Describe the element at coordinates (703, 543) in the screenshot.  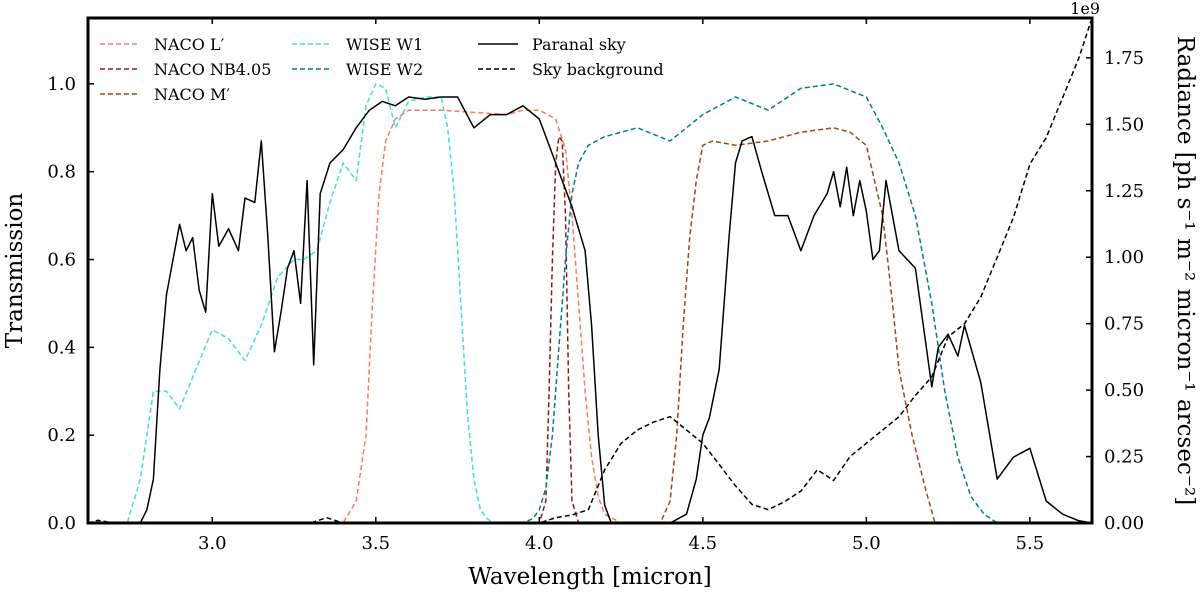
I see `x-tick-label: 4.5` at that location.